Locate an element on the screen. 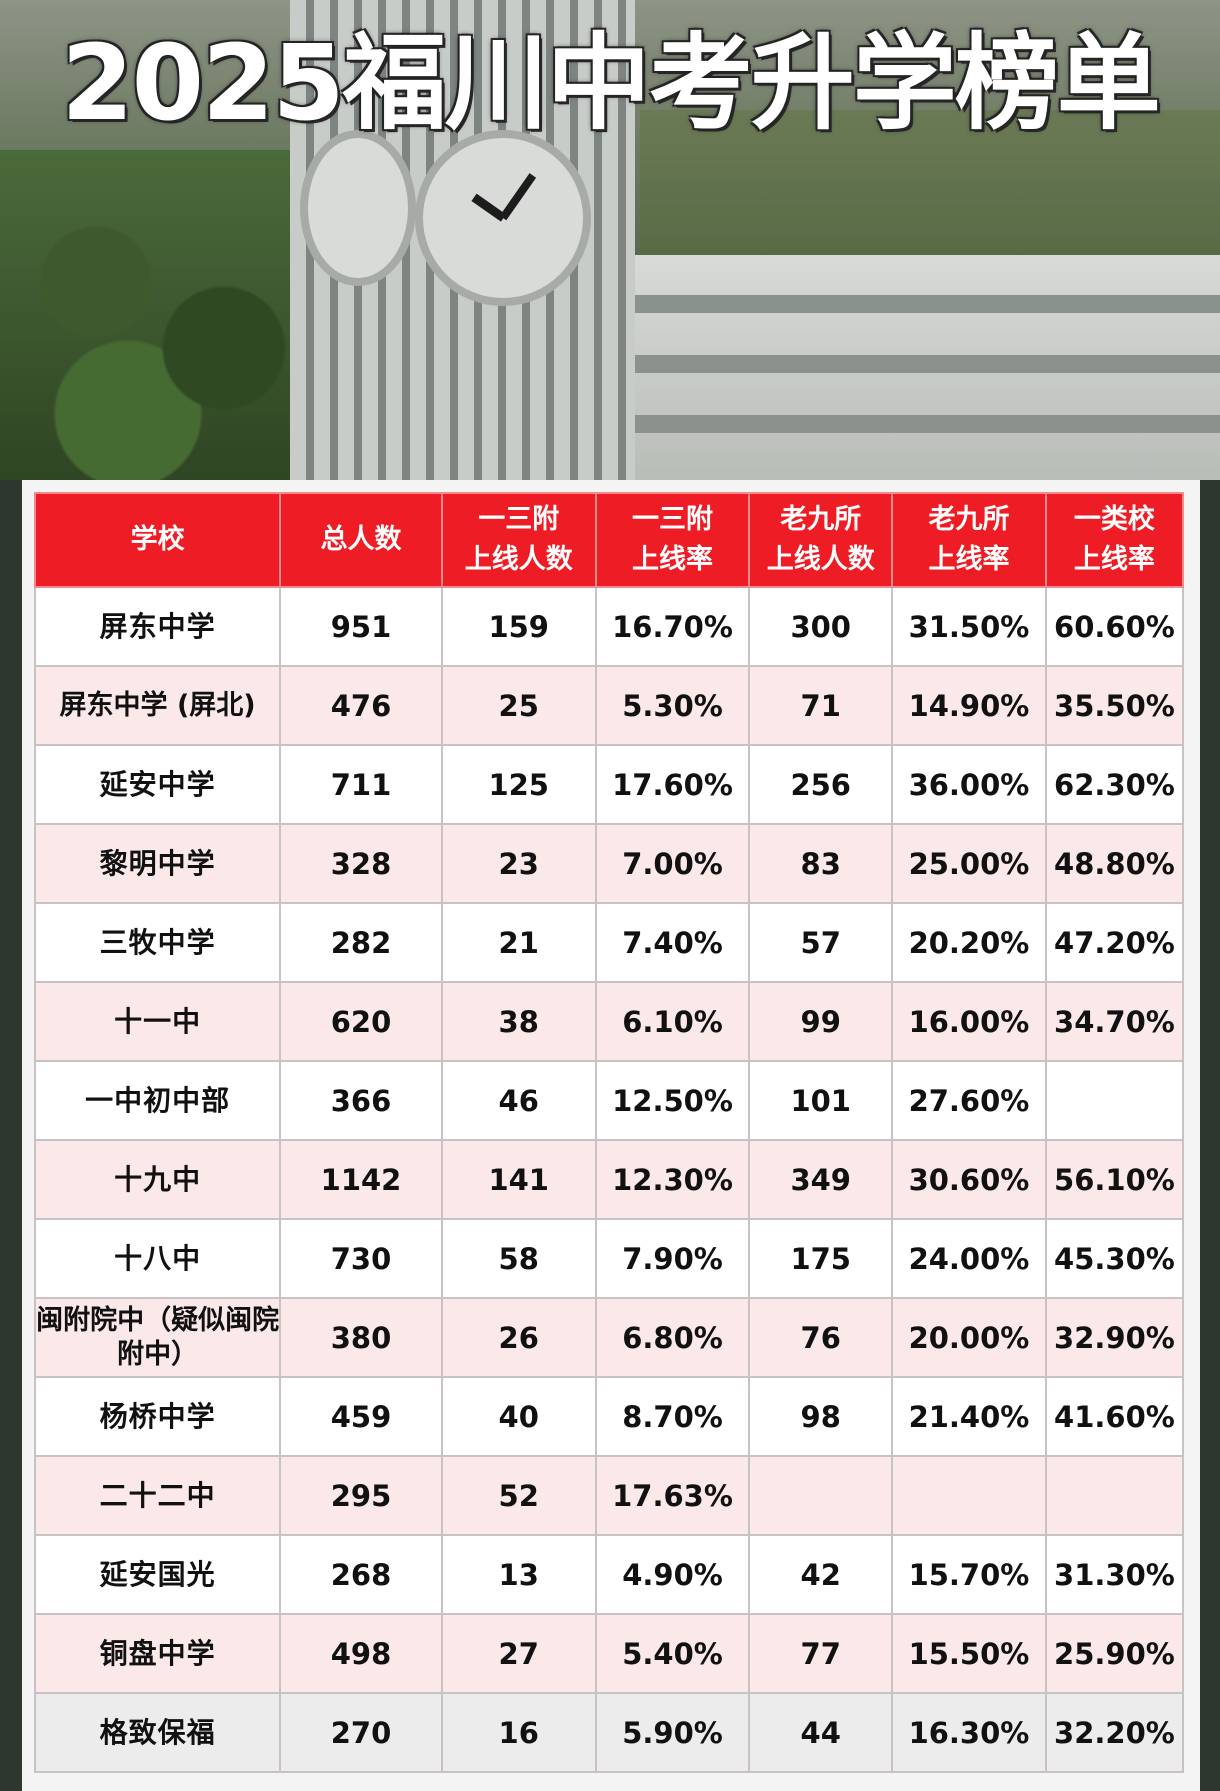  table-cell: 6.80% is located at coordinates (672, 1337).